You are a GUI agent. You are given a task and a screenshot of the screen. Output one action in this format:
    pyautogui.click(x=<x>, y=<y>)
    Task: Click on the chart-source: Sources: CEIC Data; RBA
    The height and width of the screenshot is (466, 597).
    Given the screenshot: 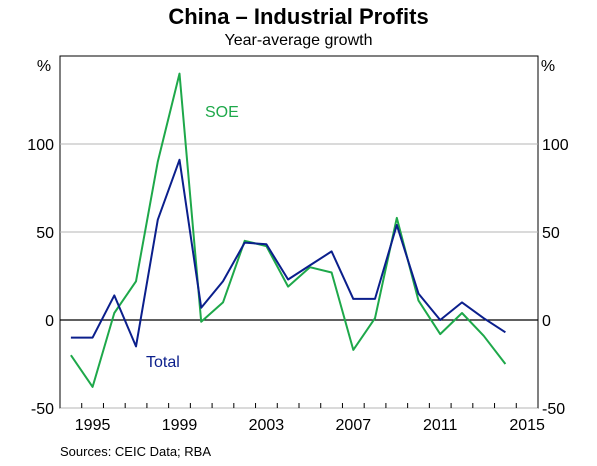 What is the action you would take?
    pyautogui.click(x=135, y=451)
    